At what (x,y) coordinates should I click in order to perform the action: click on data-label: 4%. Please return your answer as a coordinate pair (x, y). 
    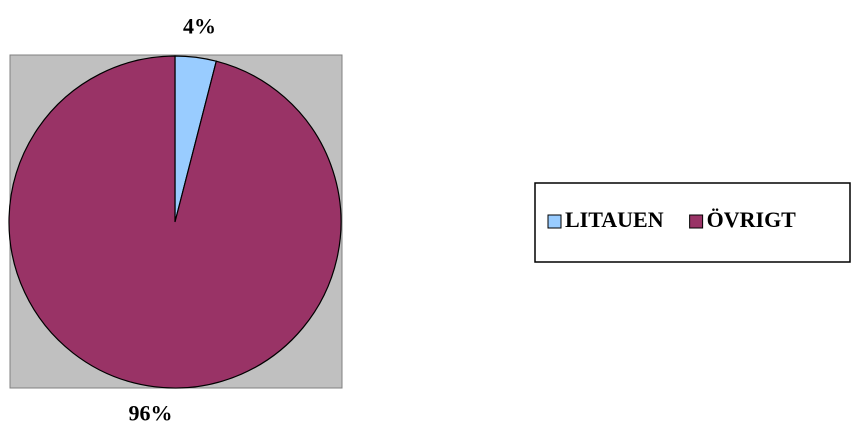
    Looking at the image, I should click on (199, 26).